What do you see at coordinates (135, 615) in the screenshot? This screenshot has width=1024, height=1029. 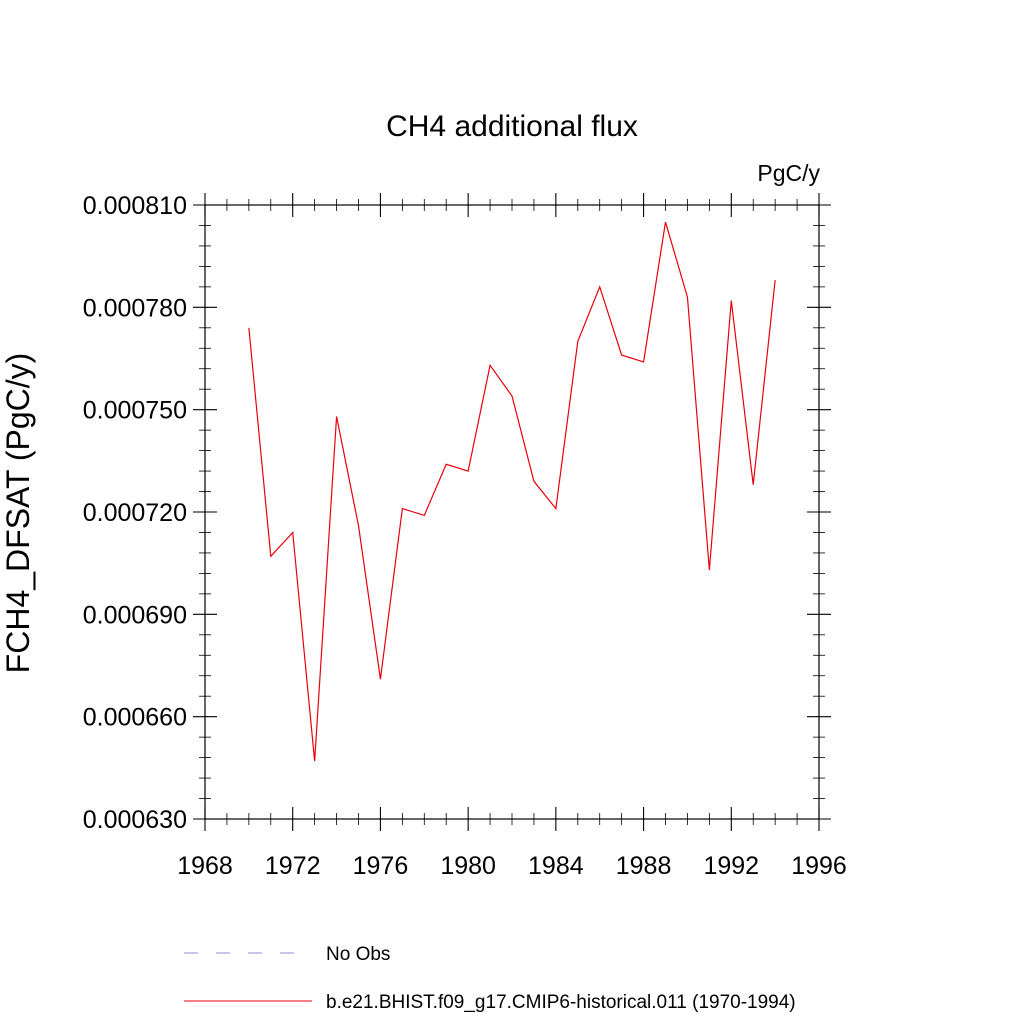 I see `y-tick-label: 0.000690` at bounding box center [135, 615].